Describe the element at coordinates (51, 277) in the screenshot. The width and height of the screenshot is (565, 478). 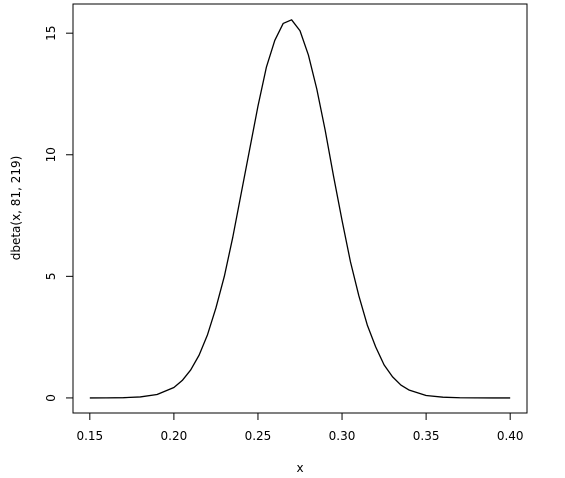
I see `y-tick-label: 5` at that location.